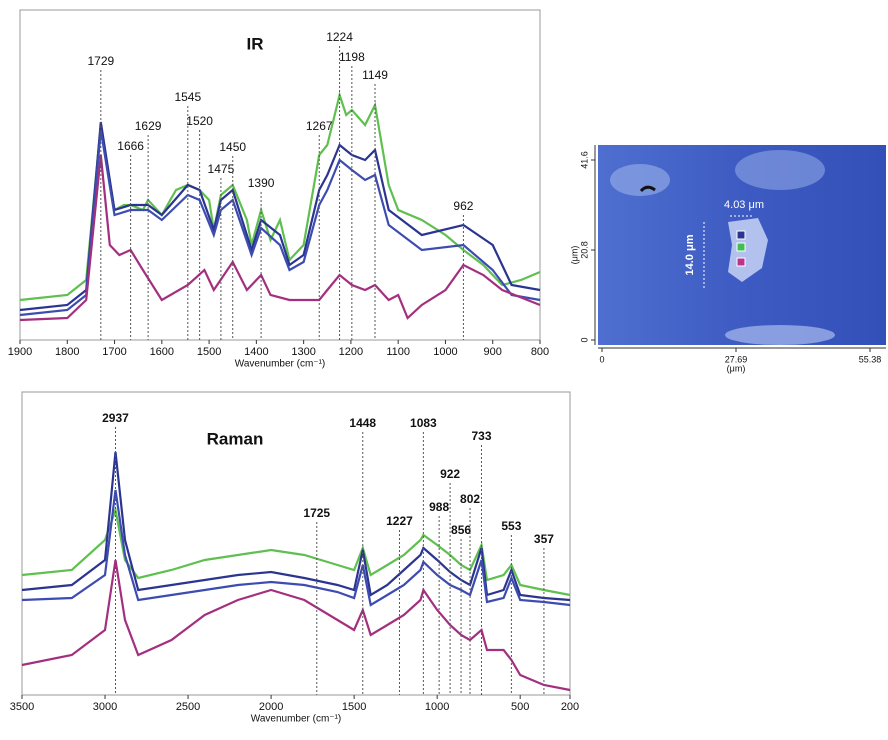 The height and width of the screenshot is (740, 888). What do you see at coordinates (255, 43) in the screenshot?
I see `chart-title: IR` at bounding box center [255, 43].